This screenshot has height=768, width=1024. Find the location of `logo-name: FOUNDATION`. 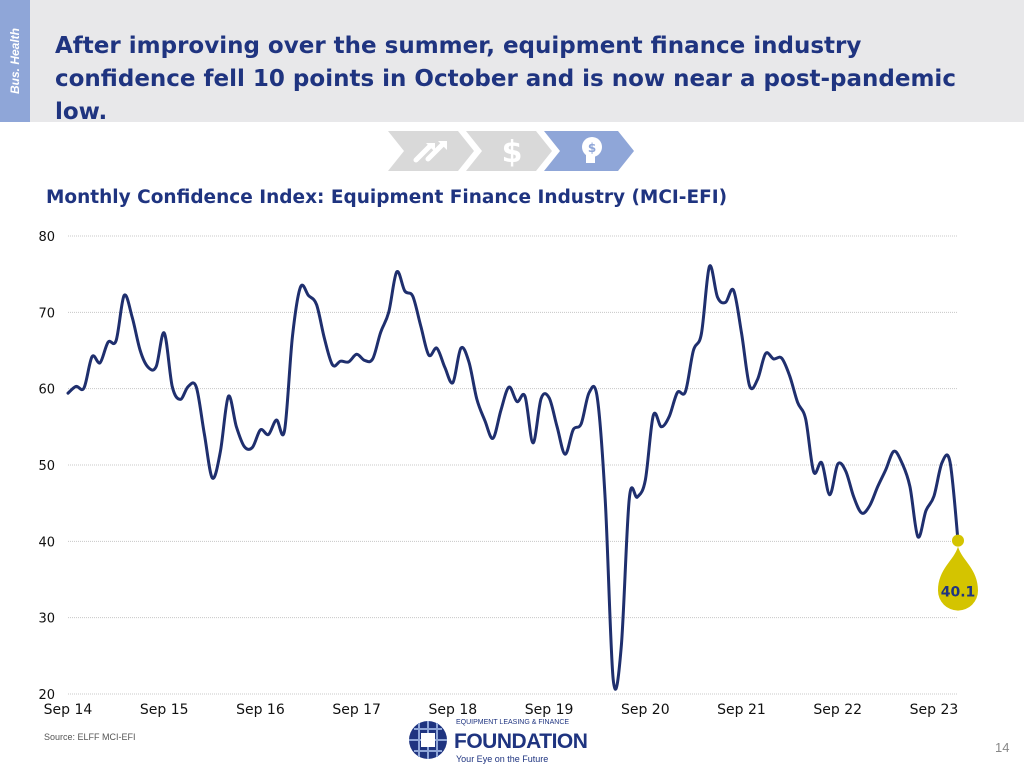

logo-name: FOUNDATION is located at coordinates (521, 741).